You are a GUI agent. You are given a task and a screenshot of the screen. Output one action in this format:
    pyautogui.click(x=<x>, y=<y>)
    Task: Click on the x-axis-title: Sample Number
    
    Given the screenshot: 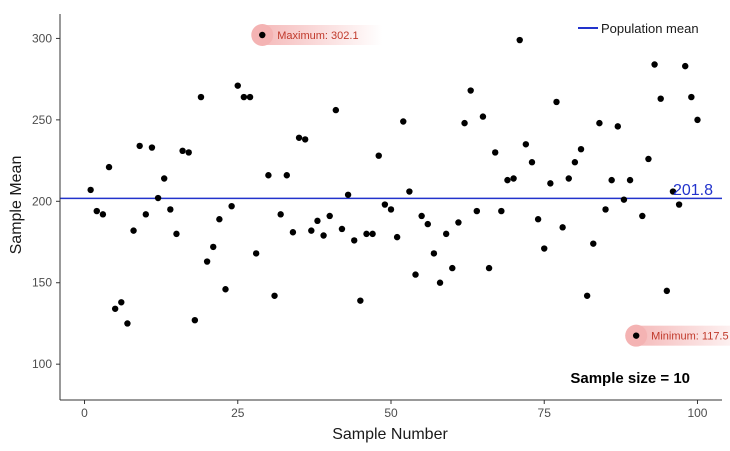 What is the action you would take?
    pyautogui.click(x=390, y=434)
    